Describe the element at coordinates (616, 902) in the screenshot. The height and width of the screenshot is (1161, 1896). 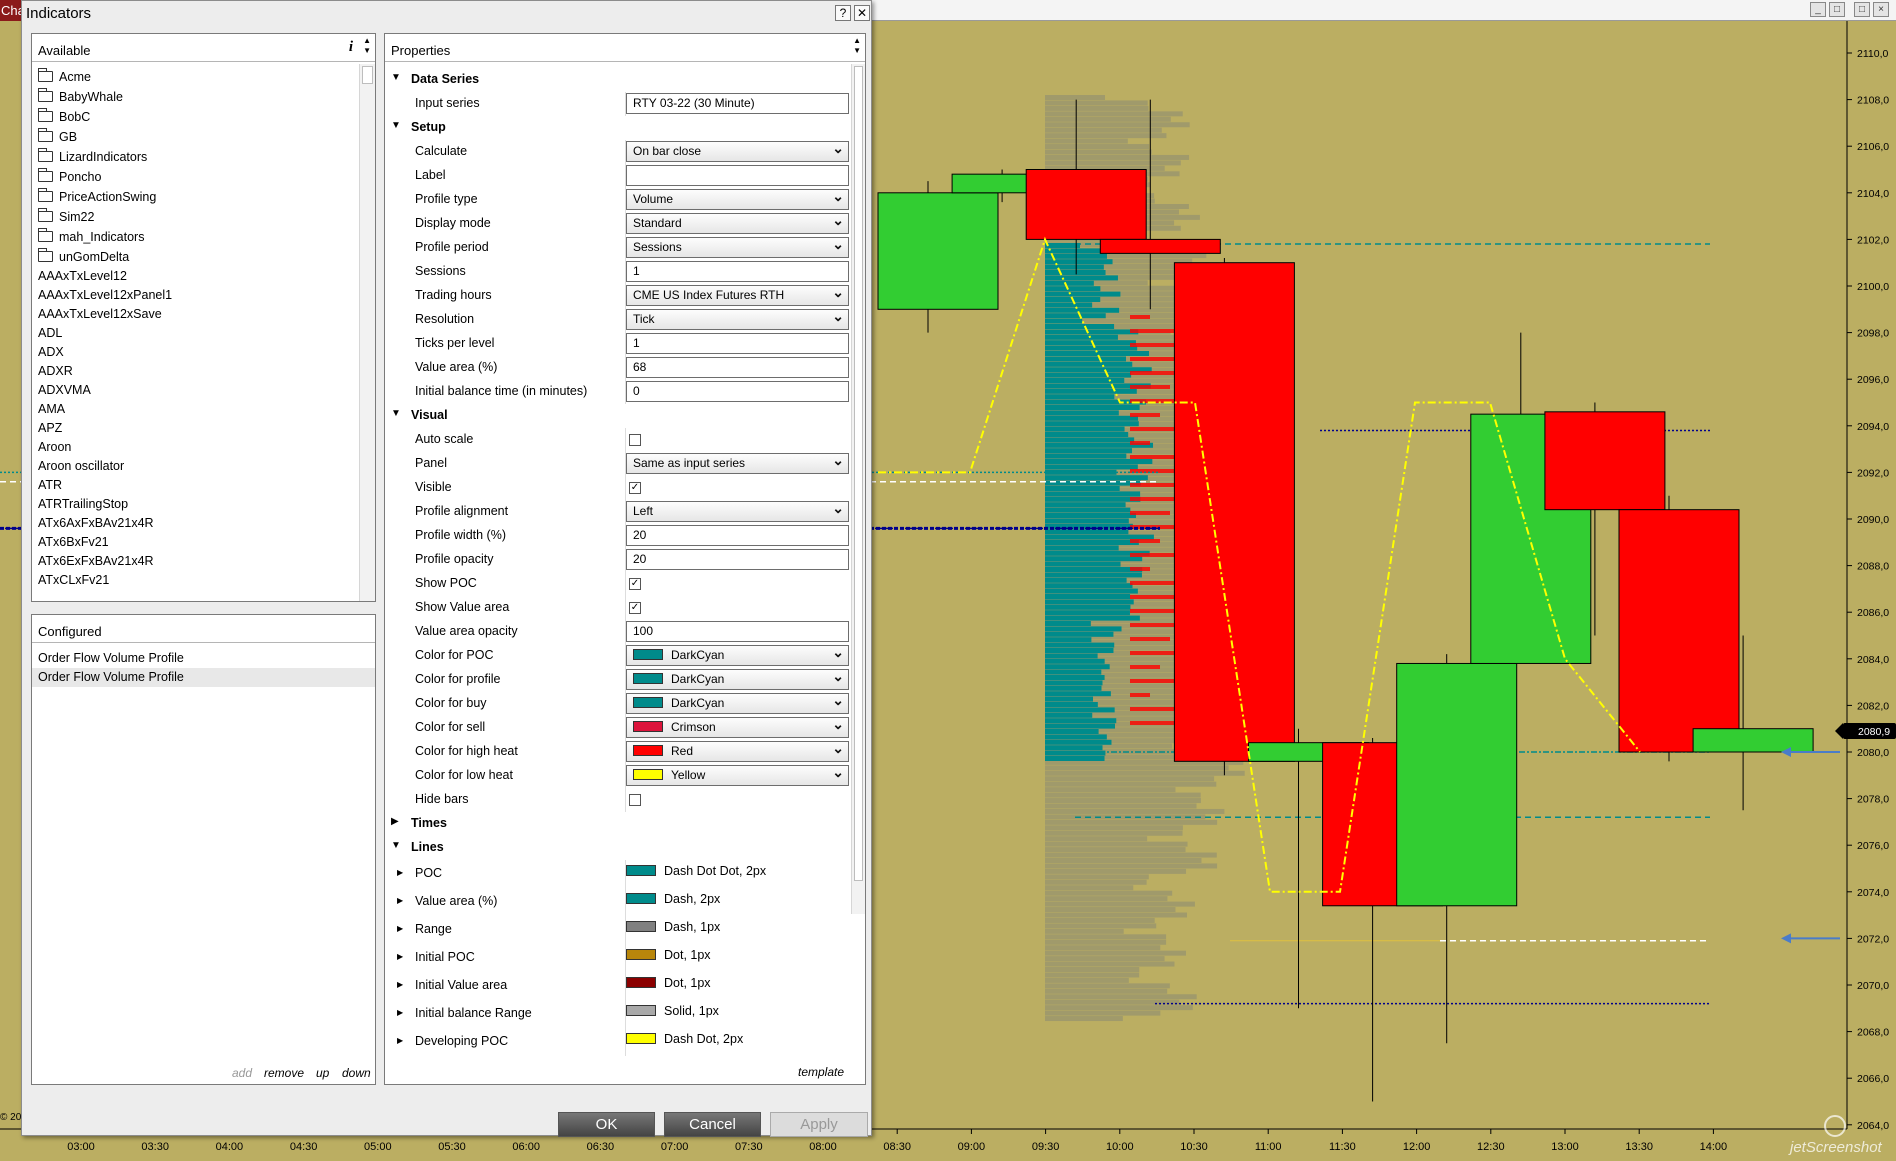
I see `property-row: ▶ Value area (%) Dash, 2px` at that location.